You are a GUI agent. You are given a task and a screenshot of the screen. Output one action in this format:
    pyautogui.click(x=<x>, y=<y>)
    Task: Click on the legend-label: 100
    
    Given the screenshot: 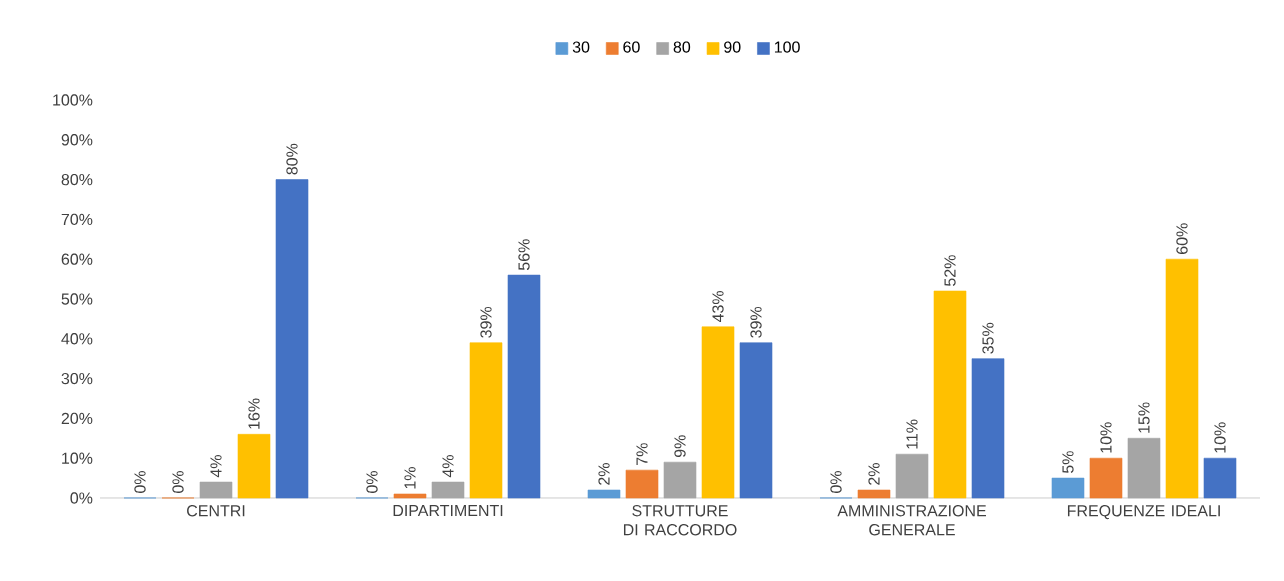 What is the action you would take?
    pyautogui.click(x=787, y=47)
    